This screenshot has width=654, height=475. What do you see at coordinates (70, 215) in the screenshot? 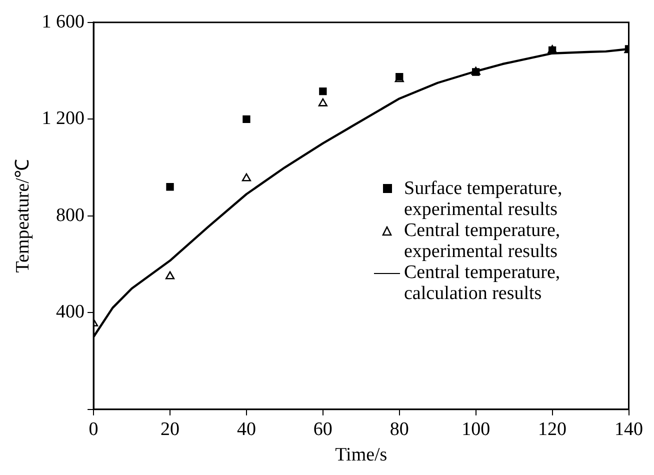
I see `y-tick-label: 800` at bounding box center [70, 215].